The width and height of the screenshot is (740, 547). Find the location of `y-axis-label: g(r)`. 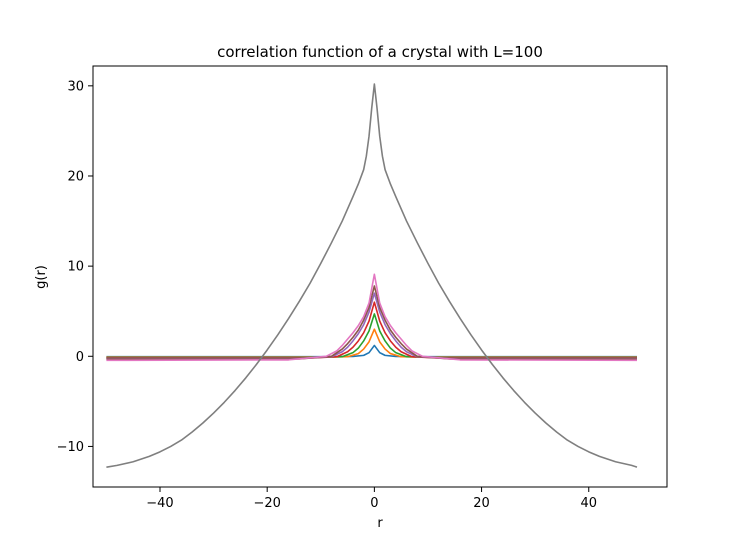

y-axis-label: g(r) is located at coordinates (41, 277).